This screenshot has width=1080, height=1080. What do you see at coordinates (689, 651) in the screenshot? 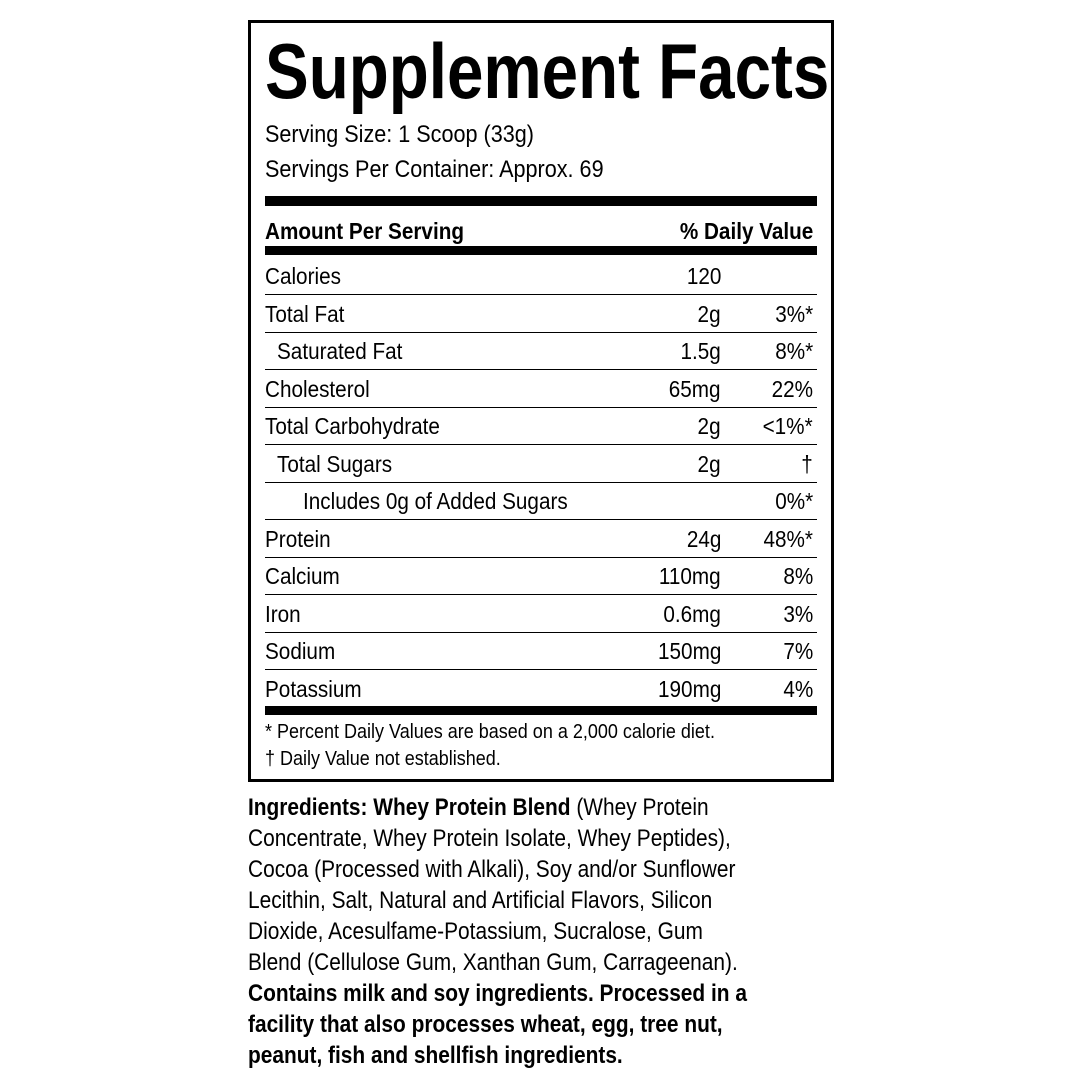
I see `nutrient-amount: 150mg` at bounding box center [689, 651].